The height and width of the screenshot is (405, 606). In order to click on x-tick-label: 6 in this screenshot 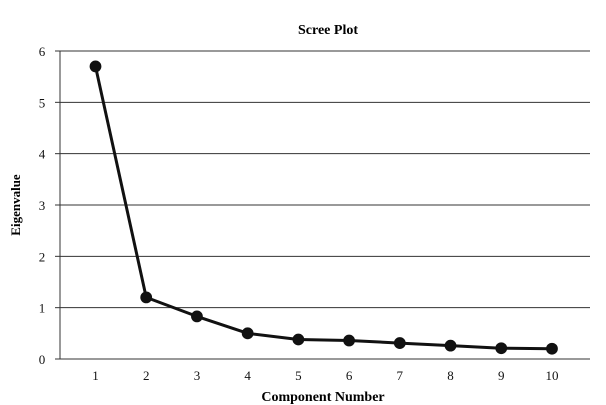, I will do `click(349, 375)`.